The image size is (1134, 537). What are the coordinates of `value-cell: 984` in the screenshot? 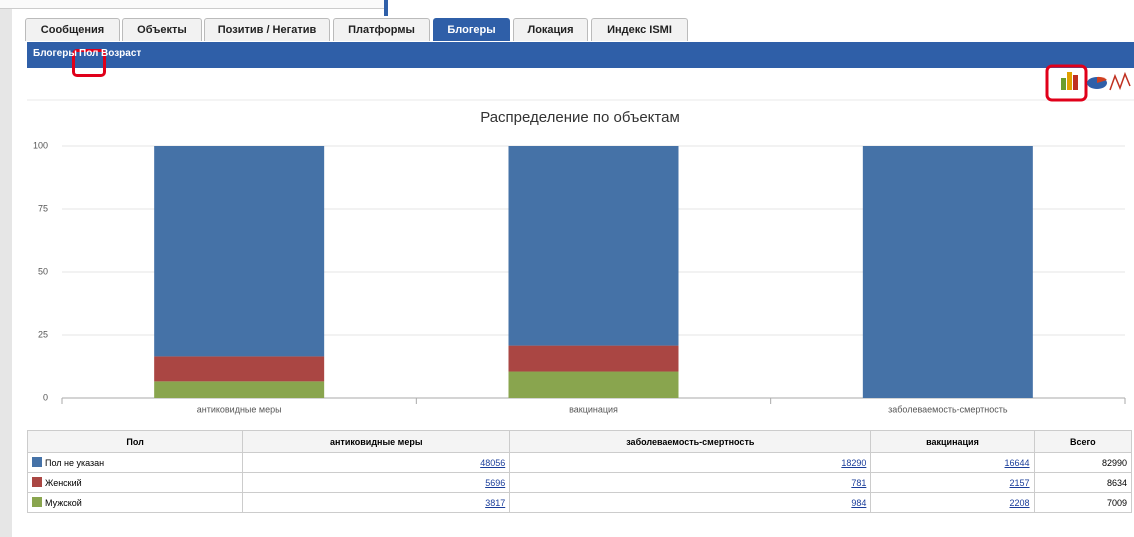 It's located at (690, 502).